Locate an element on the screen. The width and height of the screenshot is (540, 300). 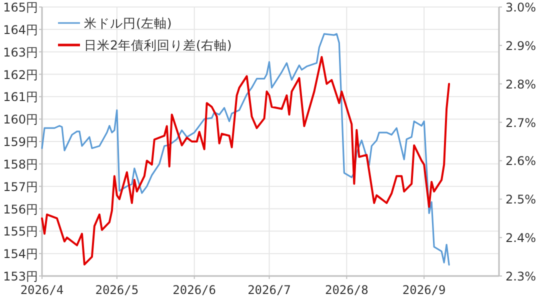
y-tick-label: 163円 is located at coordinates (20, 52).